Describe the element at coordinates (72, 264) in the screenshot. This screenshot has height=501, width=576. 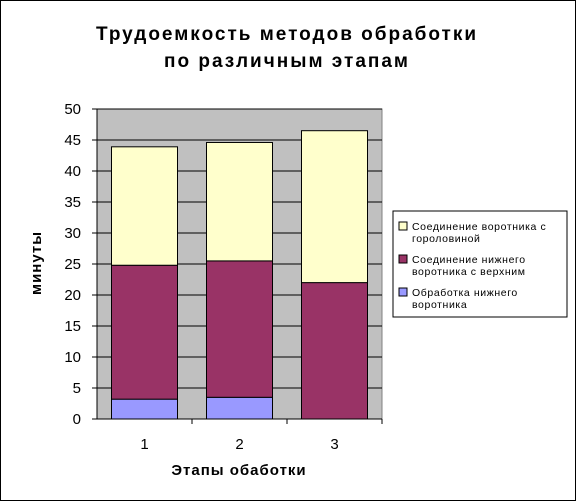
I see `y-tick-label: 25` at that location.